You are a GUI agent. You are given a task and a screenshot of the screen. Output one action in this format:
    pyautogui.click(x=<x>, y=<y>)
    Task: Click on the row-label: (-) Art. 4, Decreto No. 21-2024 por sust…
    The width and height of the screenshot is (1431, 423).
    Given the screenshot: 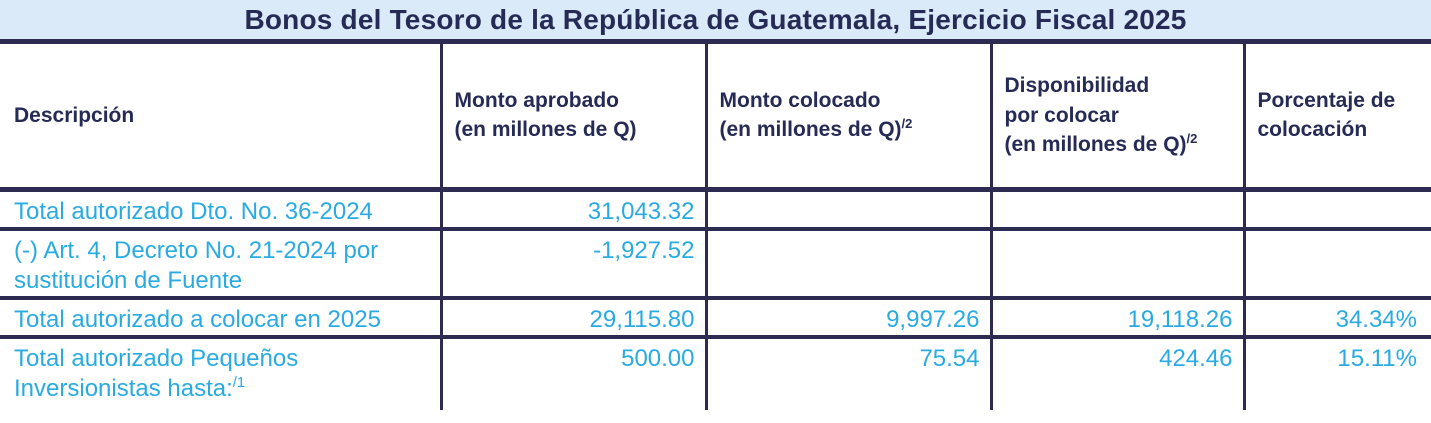 What is the action you would take?
    pyautogui.click(x=196, y=265)
    